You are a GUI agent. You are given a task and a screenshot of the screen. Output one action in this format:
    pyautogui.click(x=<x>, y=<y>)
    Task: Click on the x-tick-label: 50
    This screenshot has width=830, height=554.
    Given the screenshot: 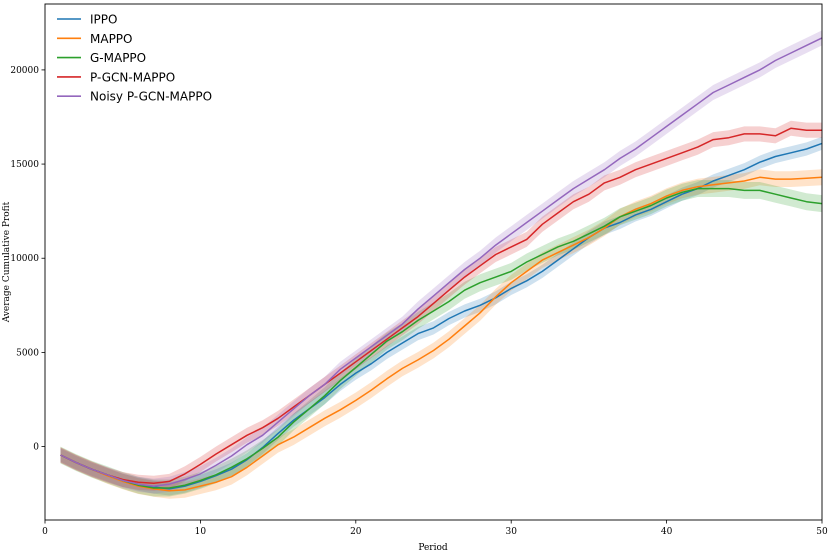 What is the action you would take?
    pyautogui.click(x=822, y=532)
    